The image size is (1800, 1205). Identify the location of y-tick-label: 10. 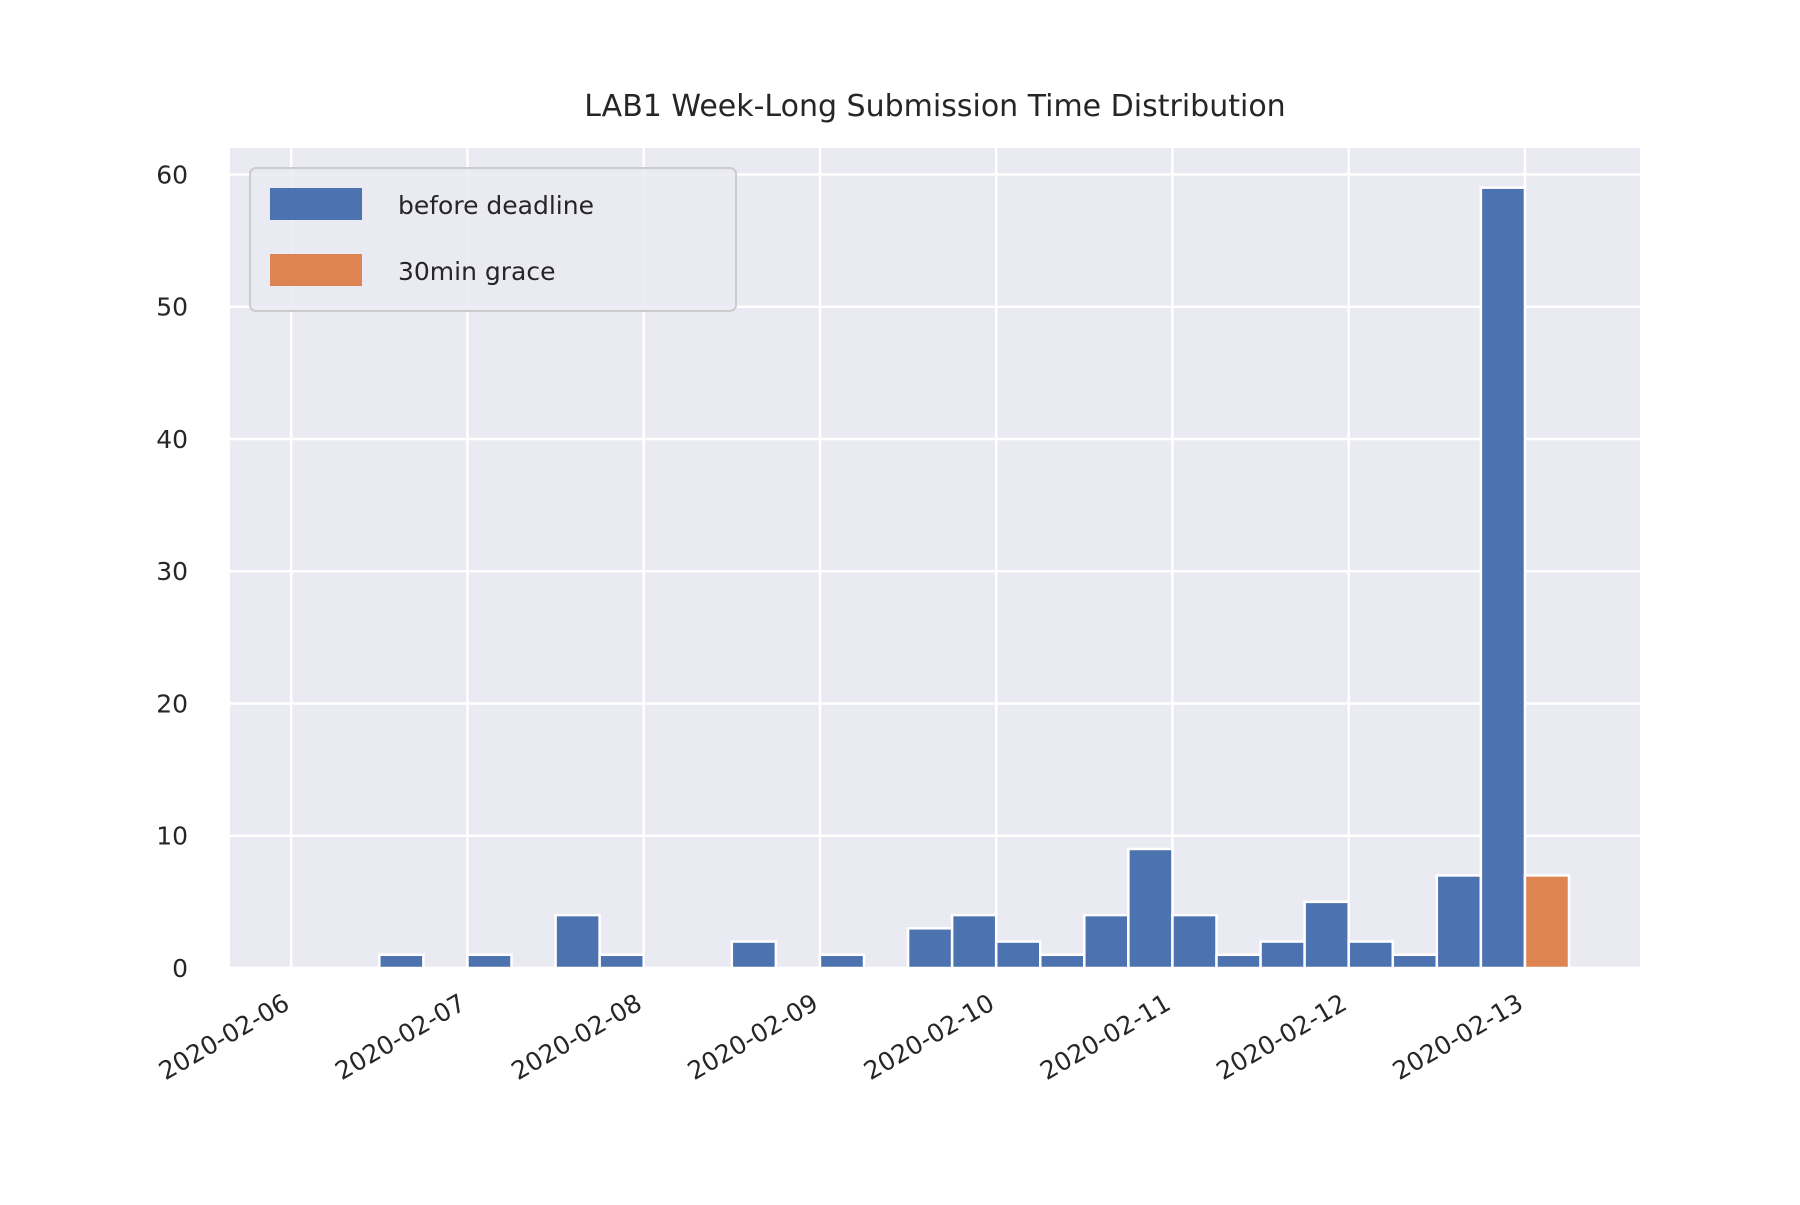
(172, 836).